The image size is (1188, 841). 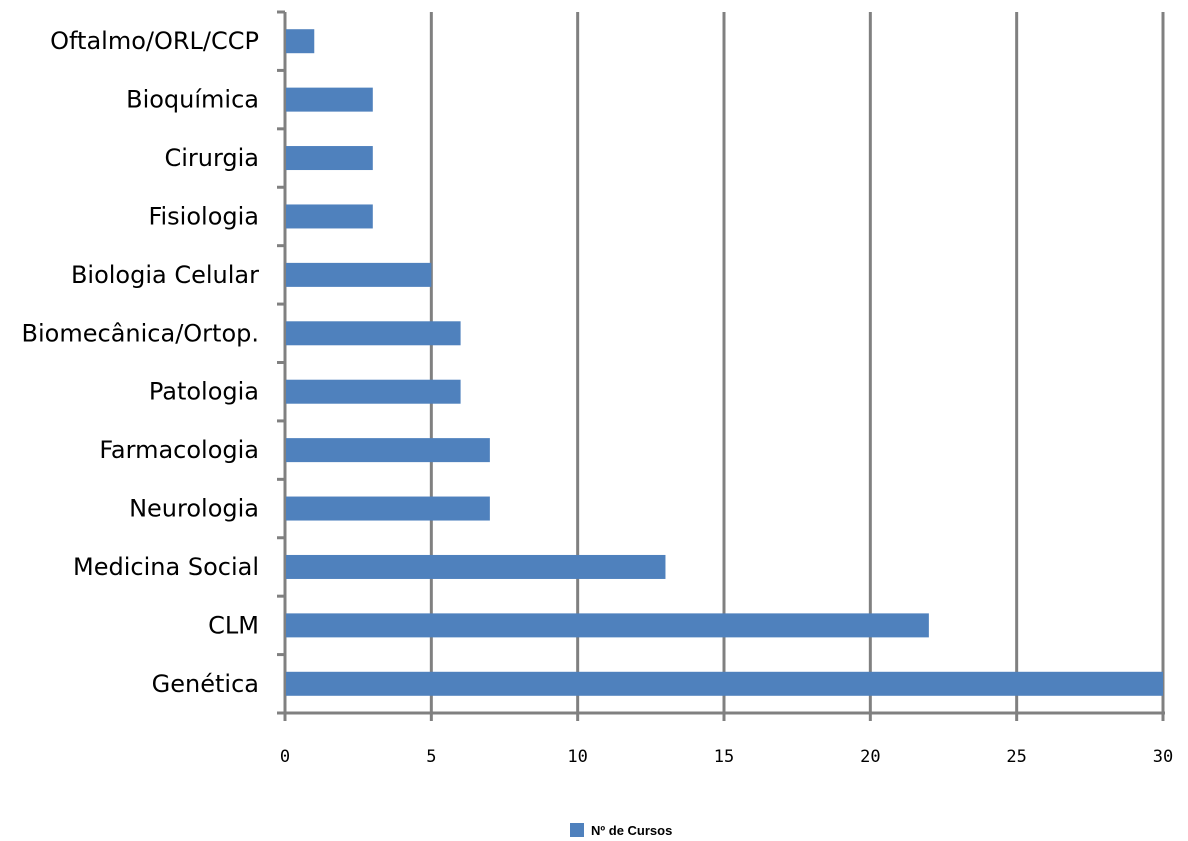 What do you see at coordinates (140, 333) in the screenshot?
I see `category-label: Biomecânica/Ortop.` at bounding box center [140, 333].